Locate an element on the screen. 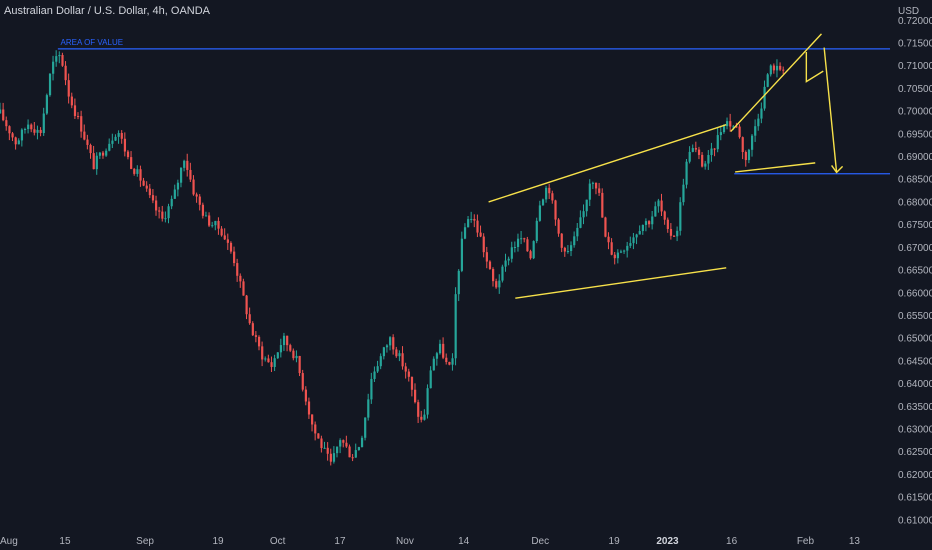  price-tick-label: 0.67000 is located at coordinates (915, 248).